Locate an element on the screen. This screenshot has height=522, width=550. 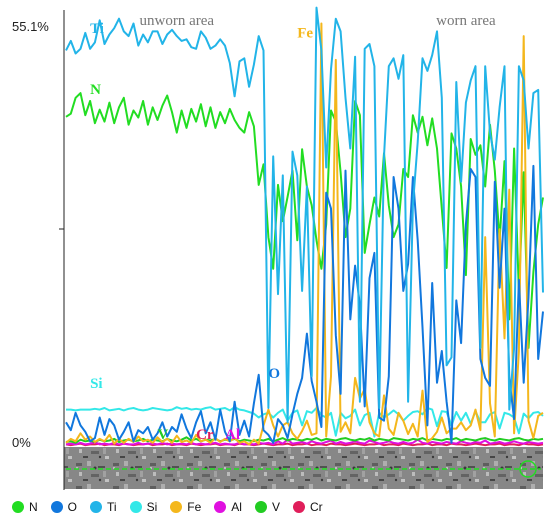
scan-end-marker is located at coordinates (528, 469).